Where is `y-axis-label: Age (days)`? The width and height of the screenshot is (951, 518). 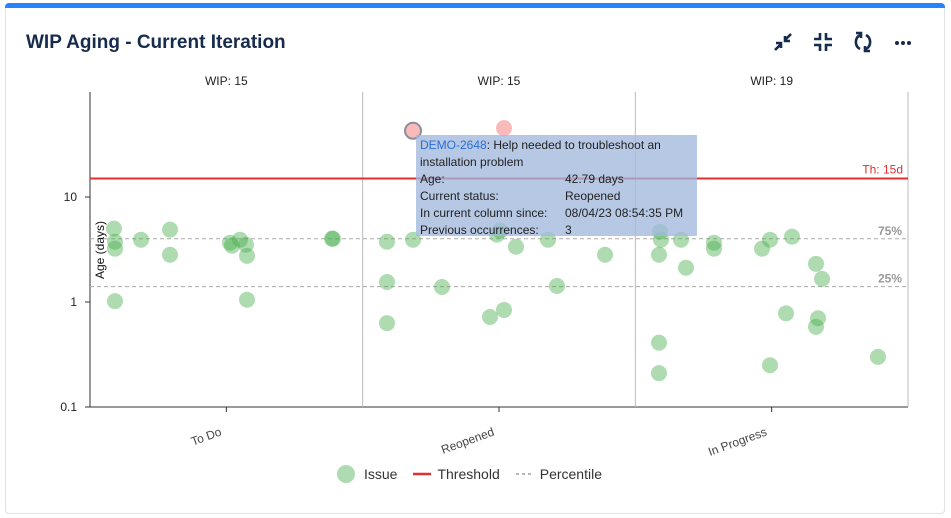 y-axis-label: Age (days) is located at coordinates (100, 250).